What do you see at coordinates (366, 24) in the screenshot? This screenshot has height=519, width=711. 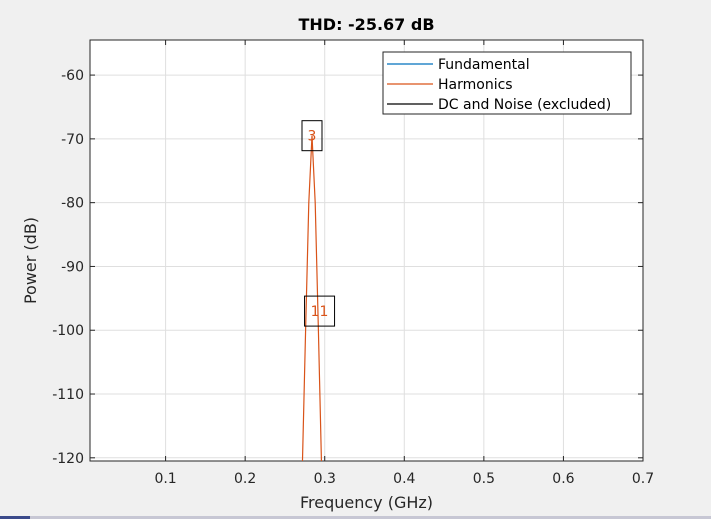 I see `chart-title: THD: -25.67 dB` at bounding box center [366, 24].